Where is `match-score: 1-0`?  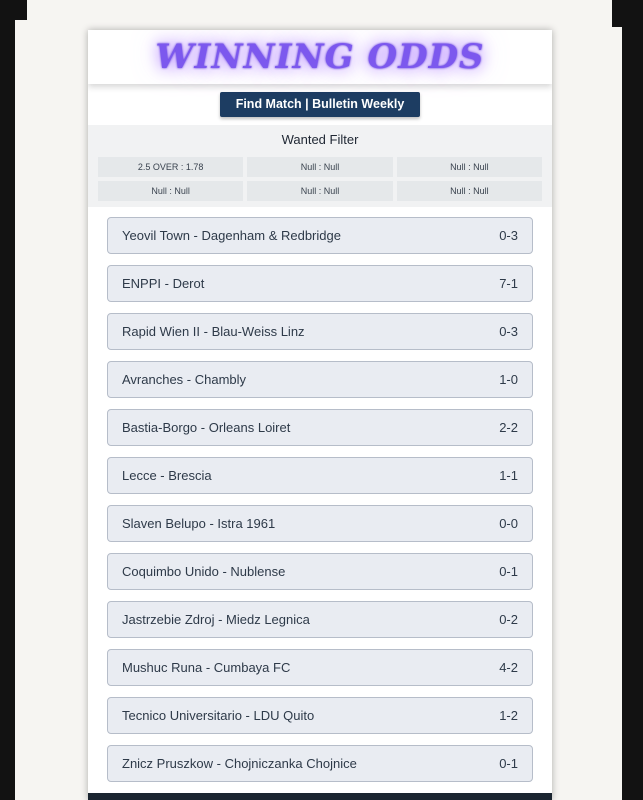 match-score: 1-0 is located at coordinates (508, 379).